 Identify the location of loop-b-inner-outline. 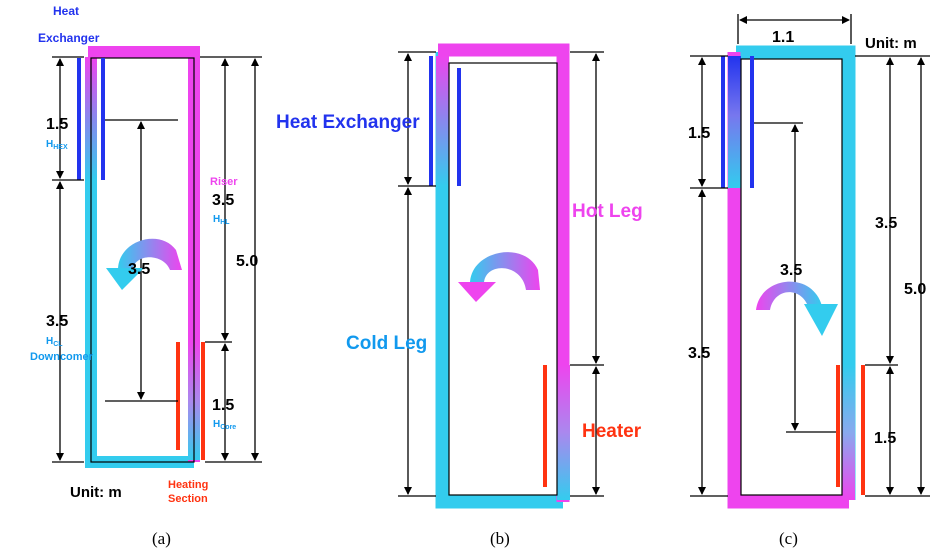
(503, 279).